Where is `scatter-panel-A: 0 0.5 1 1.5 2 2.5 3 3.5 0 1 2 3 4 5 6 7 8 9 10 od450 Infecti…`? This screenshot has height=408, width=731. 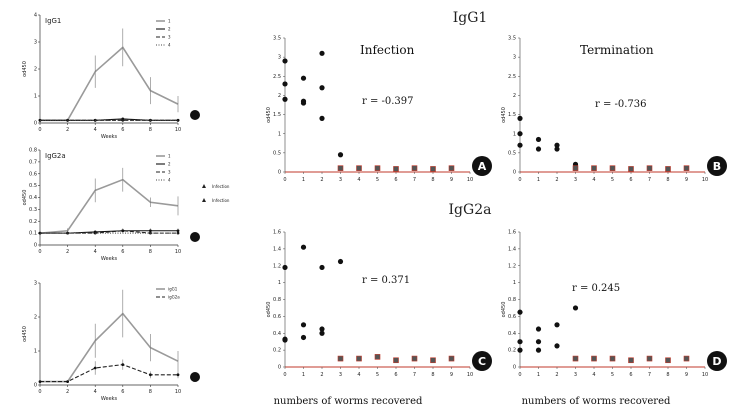 scatter-panel-A: 0 0.5 1 1.5 2 2.5 3 3.5 0 1 2 3 4 5 6 7 8 9 10 od450 Infecti… is located at coordinates (379, 109).